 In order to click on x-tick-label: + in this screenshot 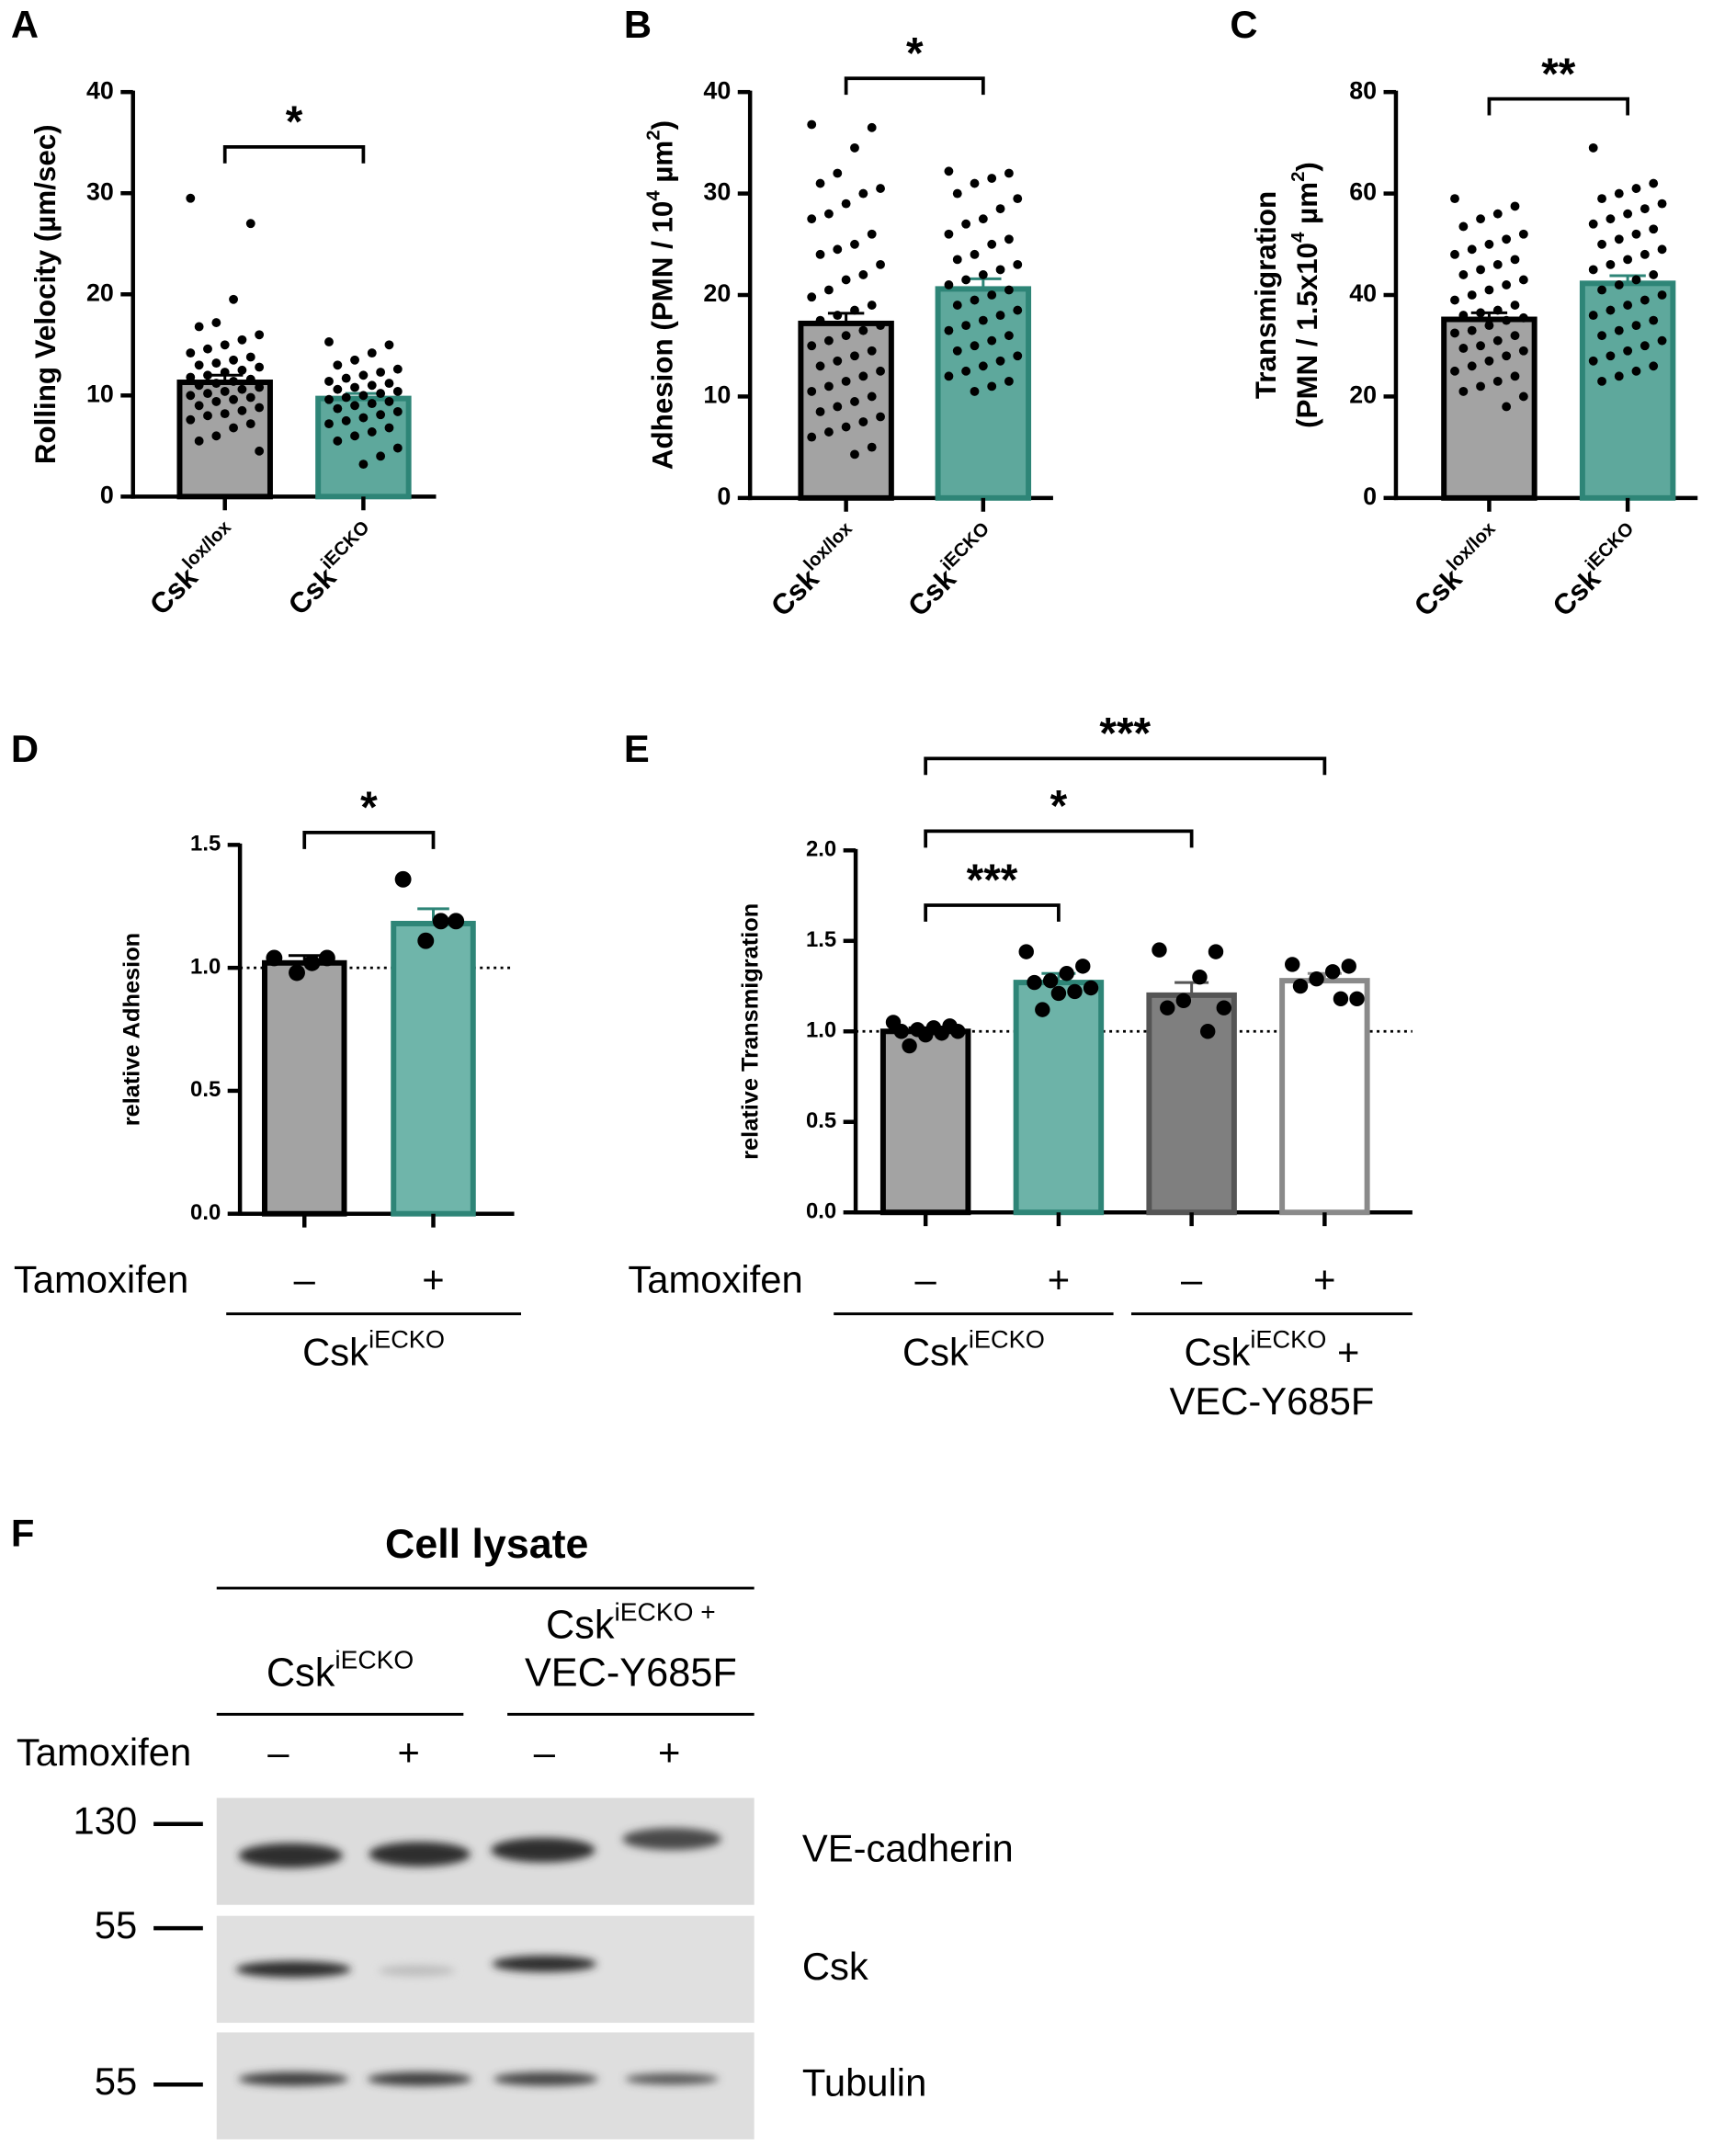, I will do `click(1059, 1278)`.